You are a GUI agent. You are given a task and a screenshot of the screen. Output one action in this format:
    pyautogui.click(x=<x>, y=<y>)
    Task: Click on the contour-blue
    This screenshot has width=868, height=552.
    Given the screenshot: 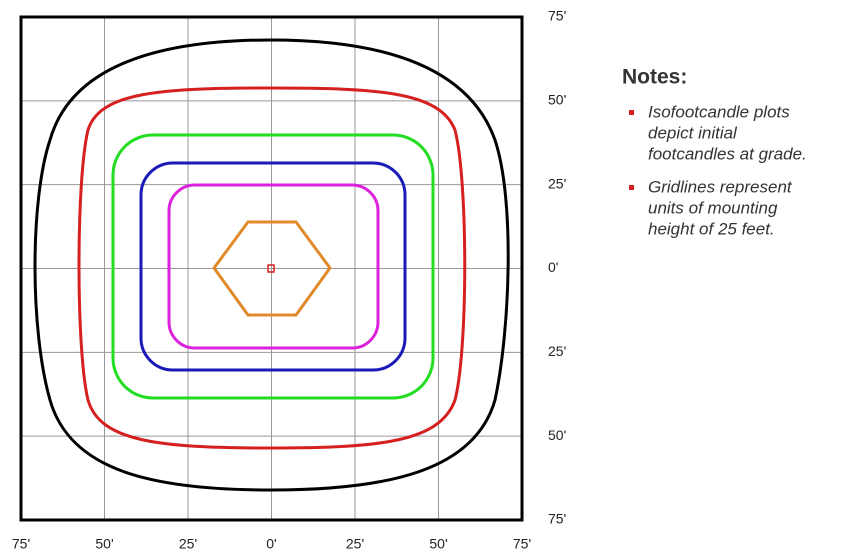 What is the action you would take?
    pyautogui.click(x=273, y=266)
    